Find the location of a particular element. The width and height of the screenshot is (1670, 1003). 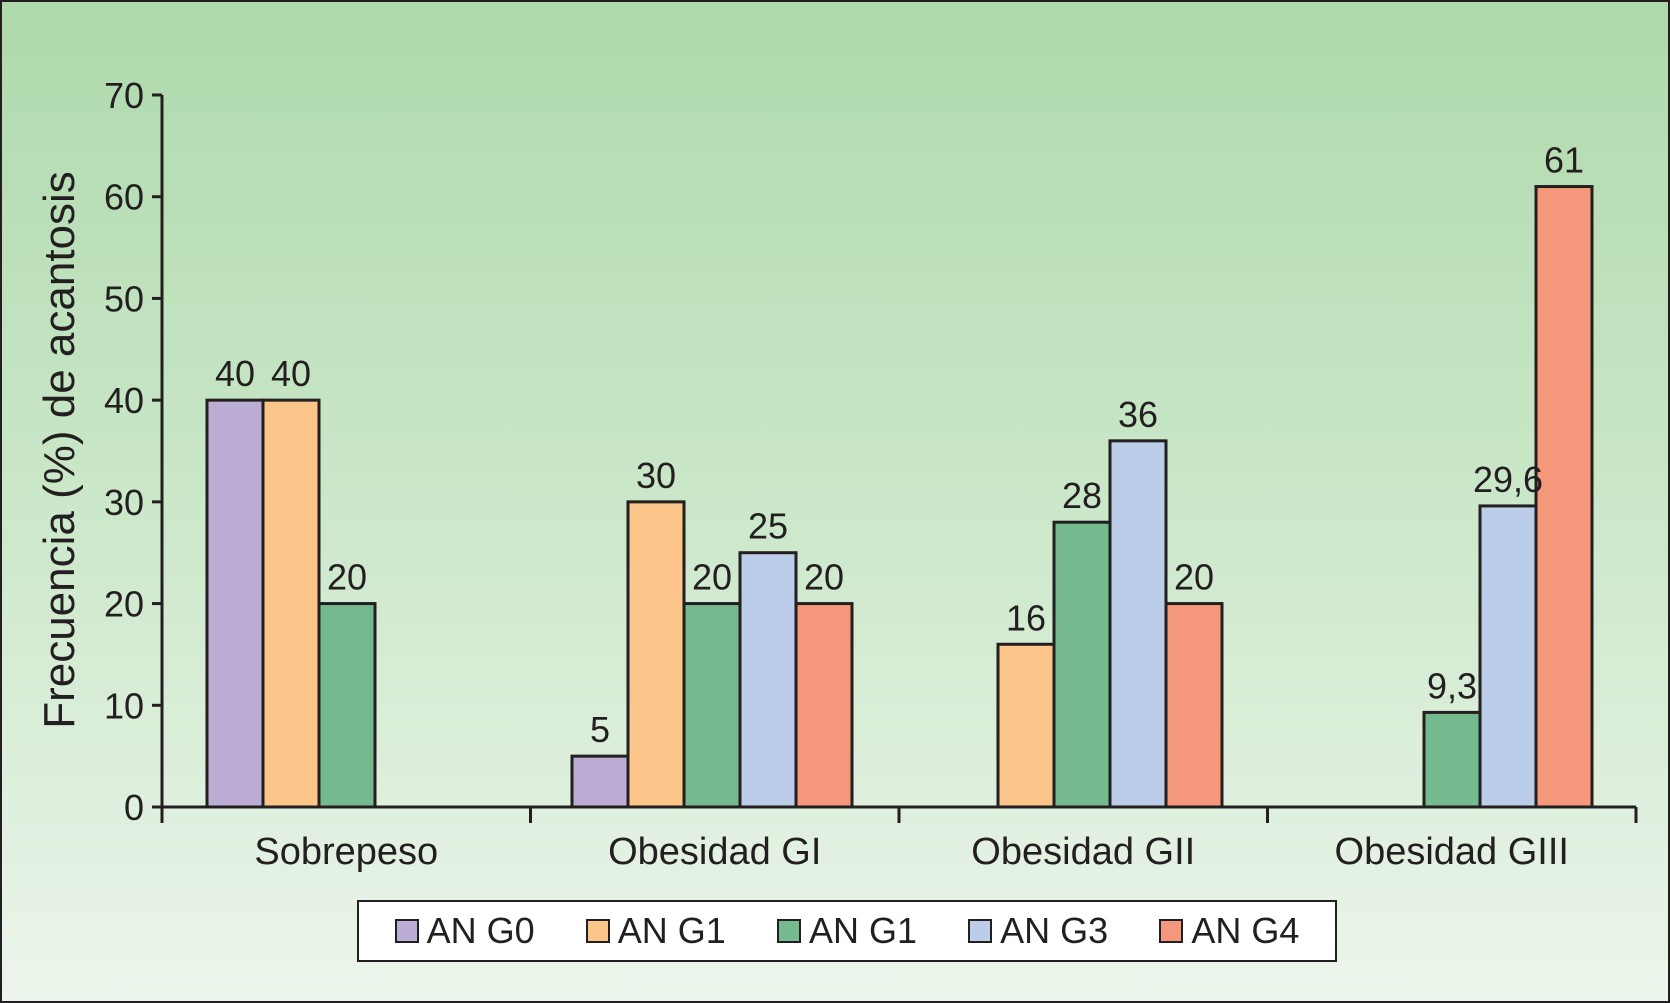

data-label: 9,3 is located at coordinates (1452, 685).